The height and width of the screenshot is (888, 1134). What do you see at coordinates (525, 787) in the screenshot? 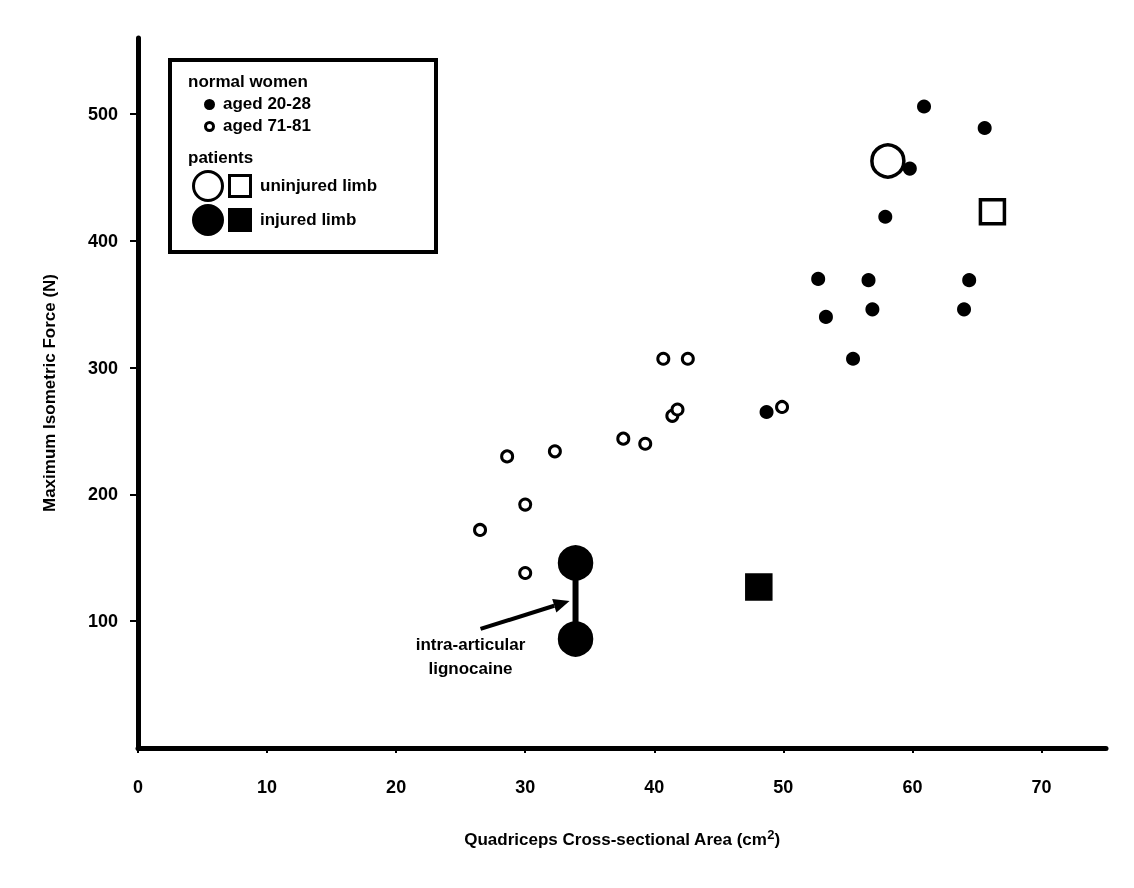
I see `x-tick-label: 30` at bounding box center [525, 787].